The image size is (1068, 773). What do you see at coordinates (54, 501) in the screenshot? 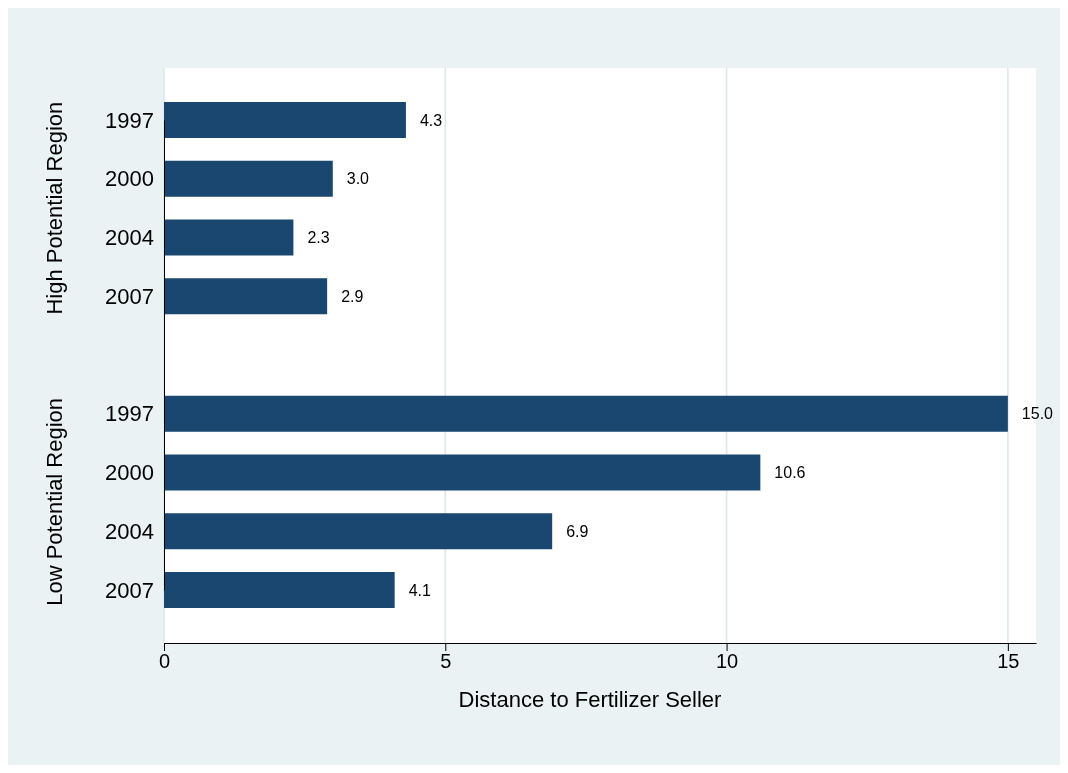
I see `text: Low Potential Region` at bounding box center [54, 501].